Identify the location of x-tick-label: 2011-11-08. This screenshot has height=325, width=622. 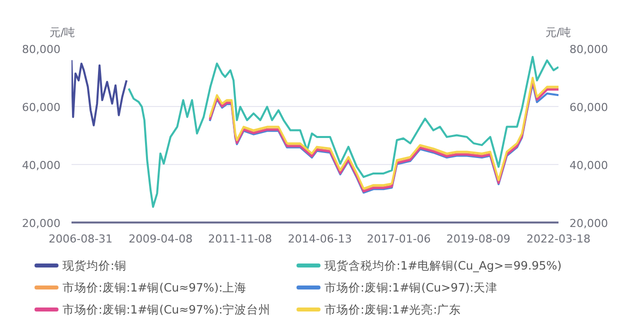
(240, 239).